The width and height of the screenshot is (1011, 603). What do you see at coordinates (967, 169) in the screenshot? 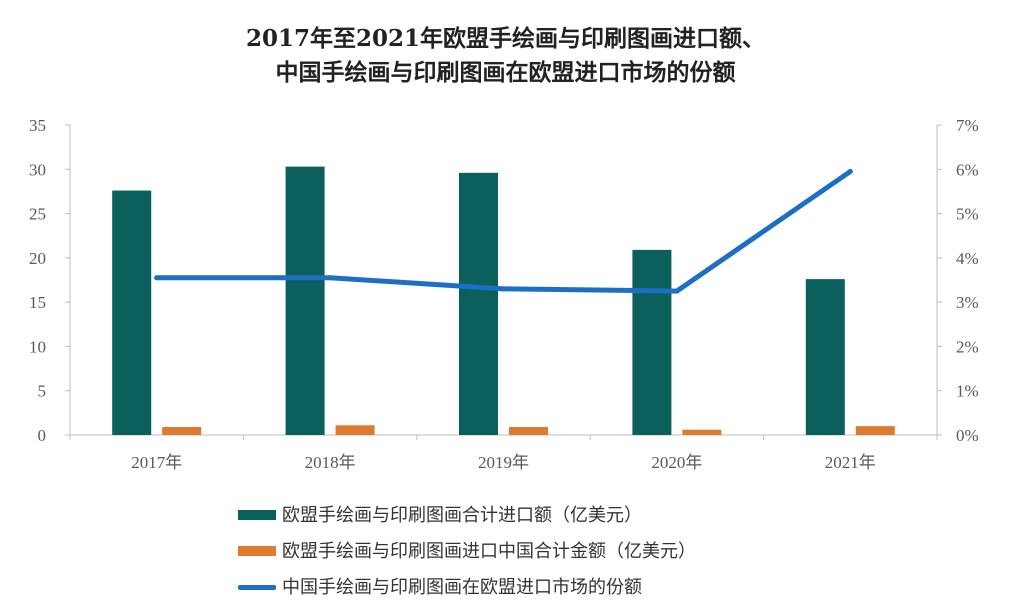
I see `right-axis-tick-label: 6%` at bounding box center [967, 169].